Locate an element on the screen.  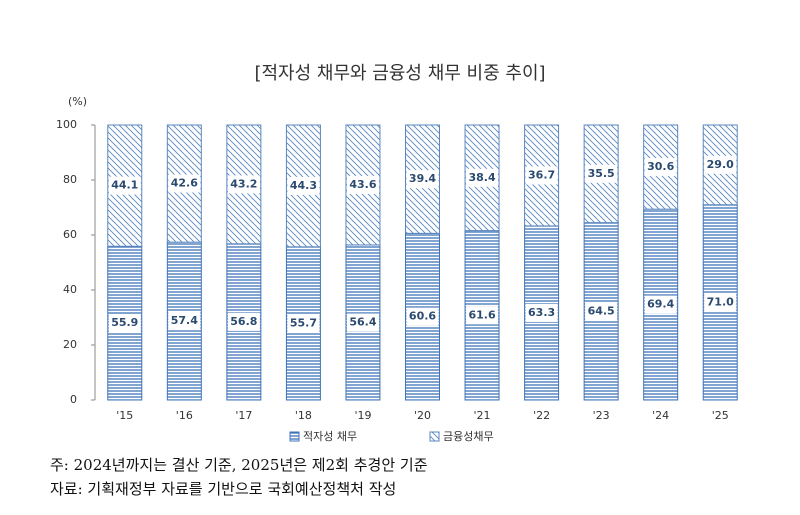
x-tick-label: '17 is located at coordinates (243, 415).